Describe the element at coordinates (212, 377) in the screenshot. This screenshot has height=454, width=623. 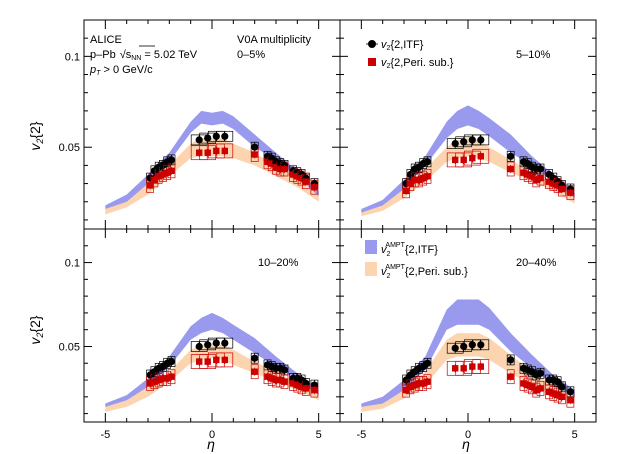
I see `ampt-peri-band` at that location.